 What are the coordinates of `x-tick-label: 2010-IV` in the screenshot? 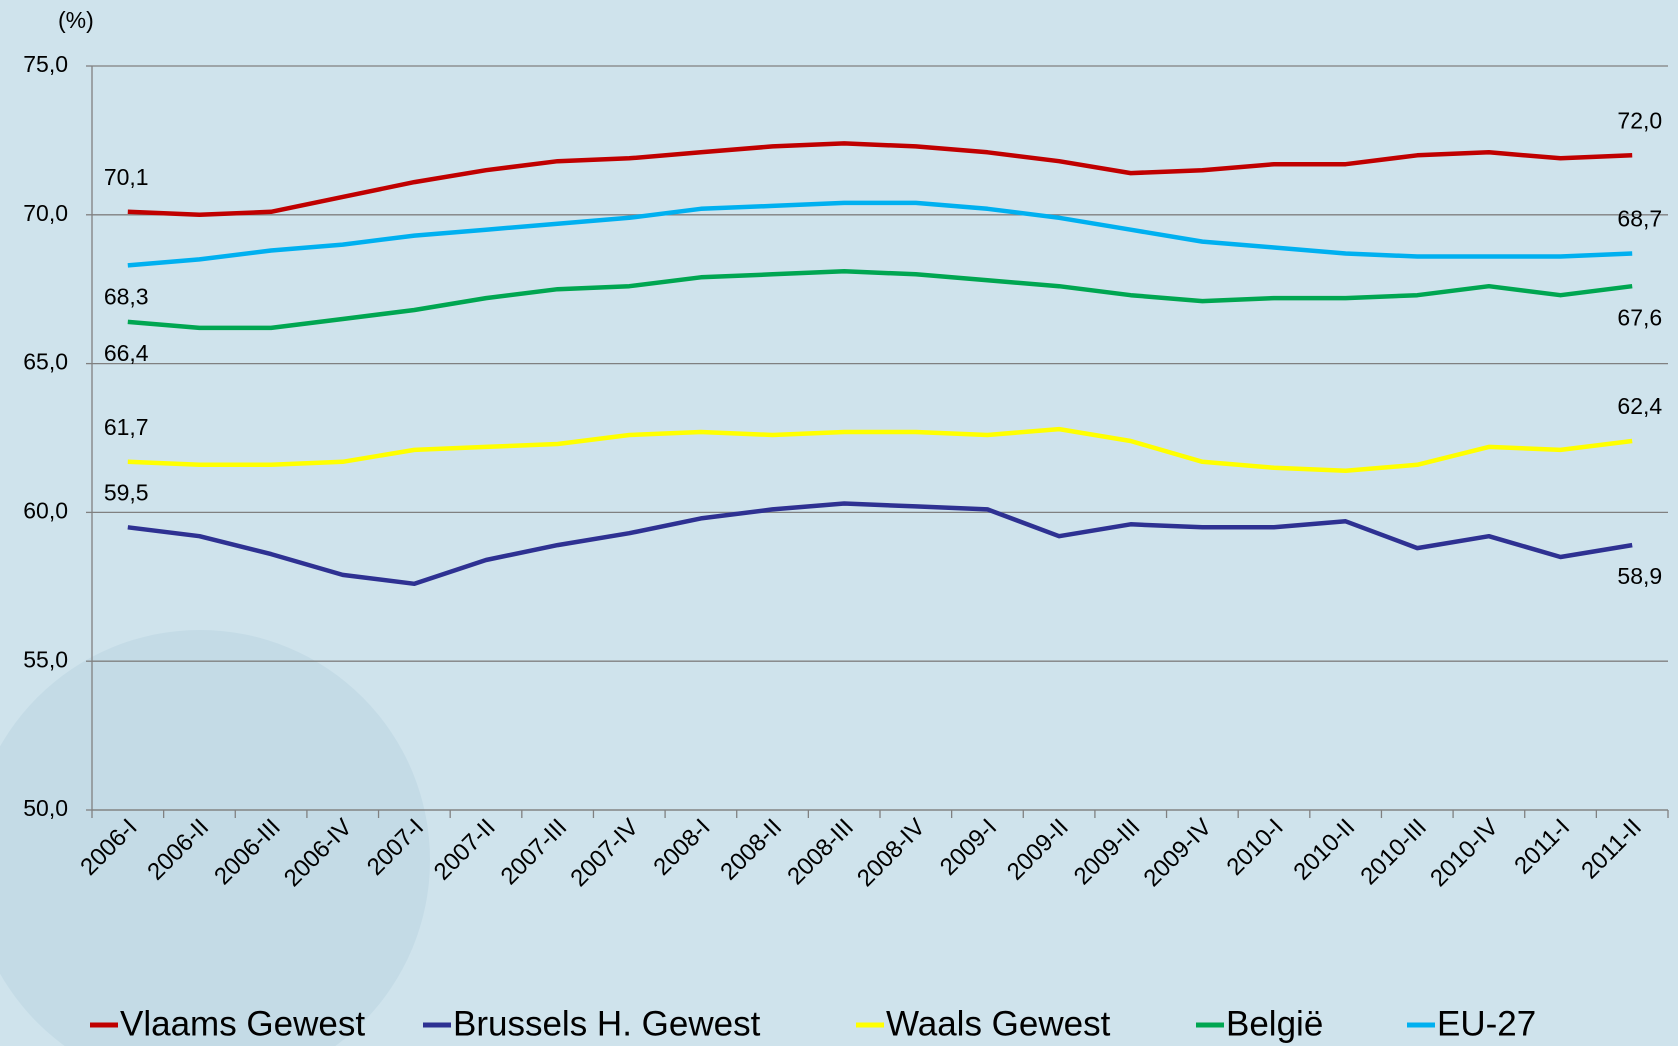 It's located at (1464, 853).